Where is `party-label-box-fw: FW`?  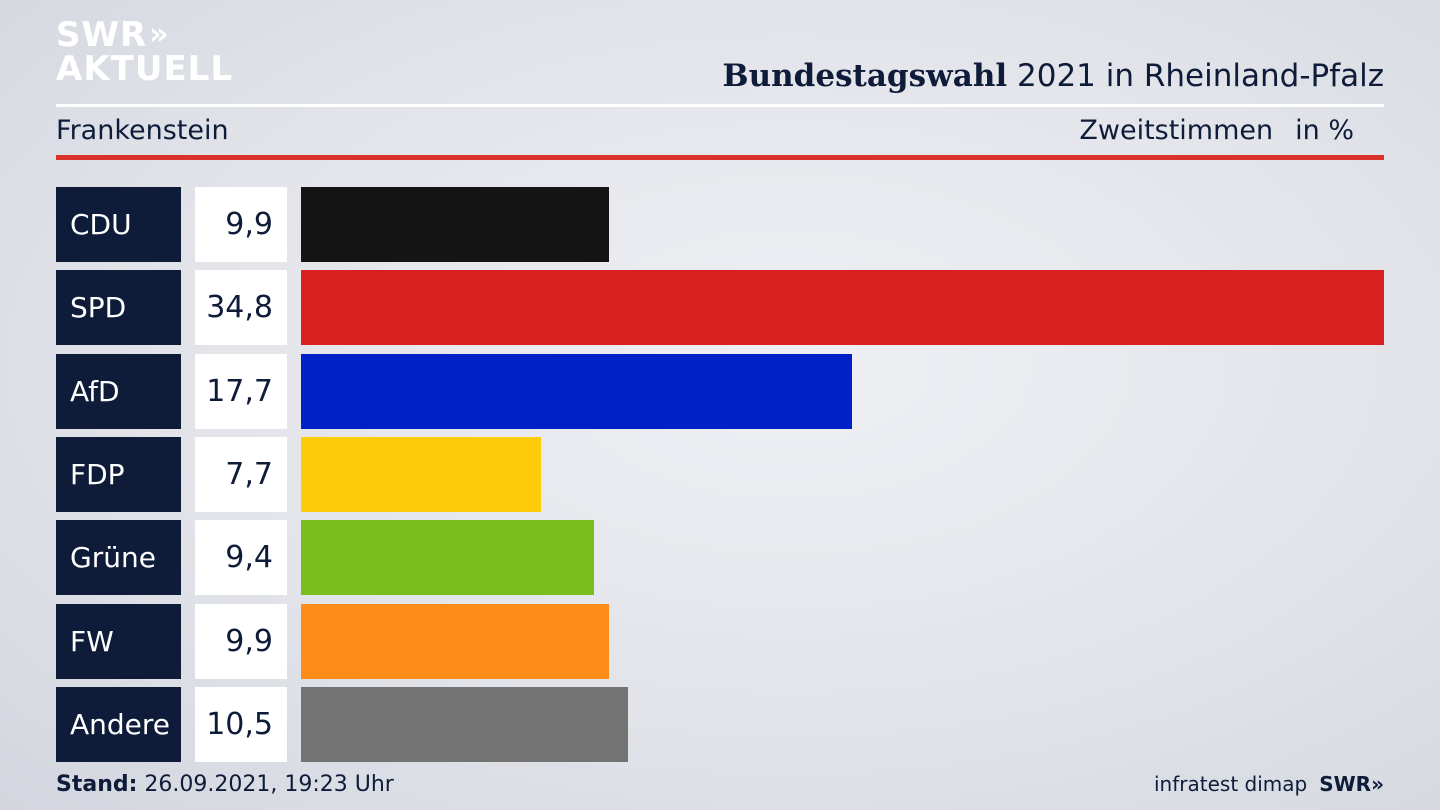 party-label-box-fw: FW is located at coordinates (118, 641).